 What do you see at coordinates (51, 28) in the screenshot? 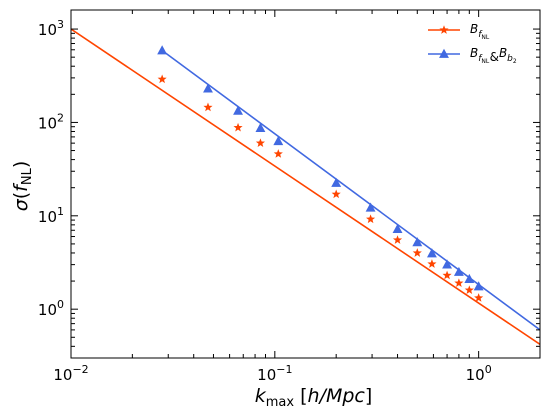
I see `y-tick-label: 10³` at bounding box center [51, 28].